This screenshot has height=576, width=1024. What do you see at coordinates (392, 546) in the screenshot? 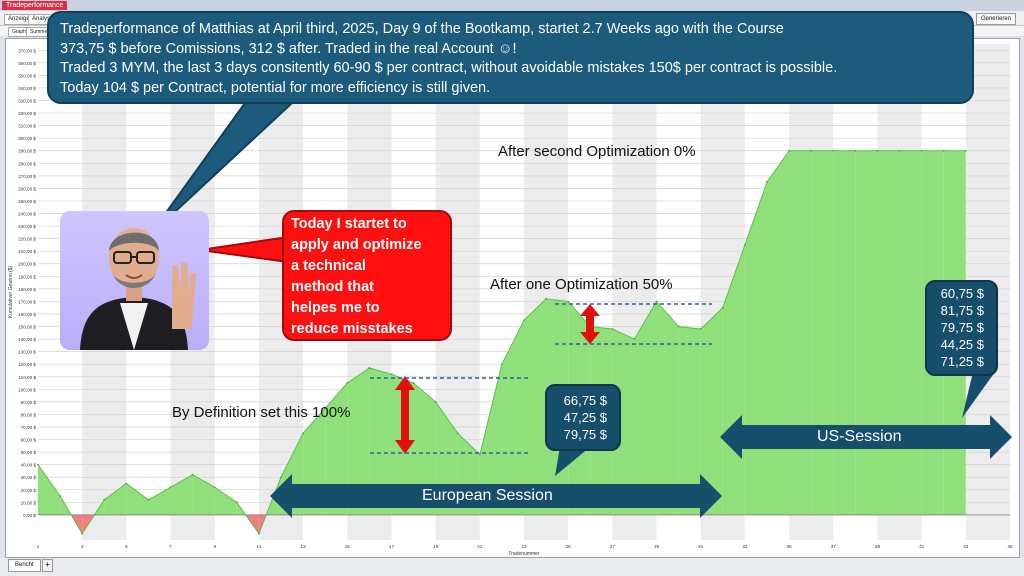
I see `x-tick-label: 17` at bounding box center [392, 546].